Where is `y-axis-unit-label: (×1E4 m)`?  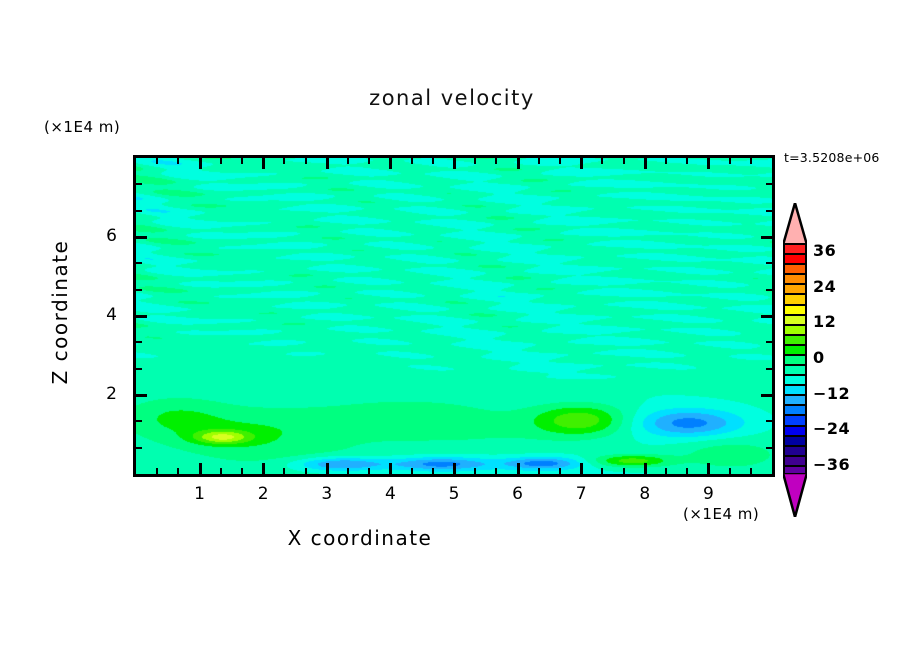 y-axis-unit-label: (×1E4 m) is located at coordinates (82, 127).